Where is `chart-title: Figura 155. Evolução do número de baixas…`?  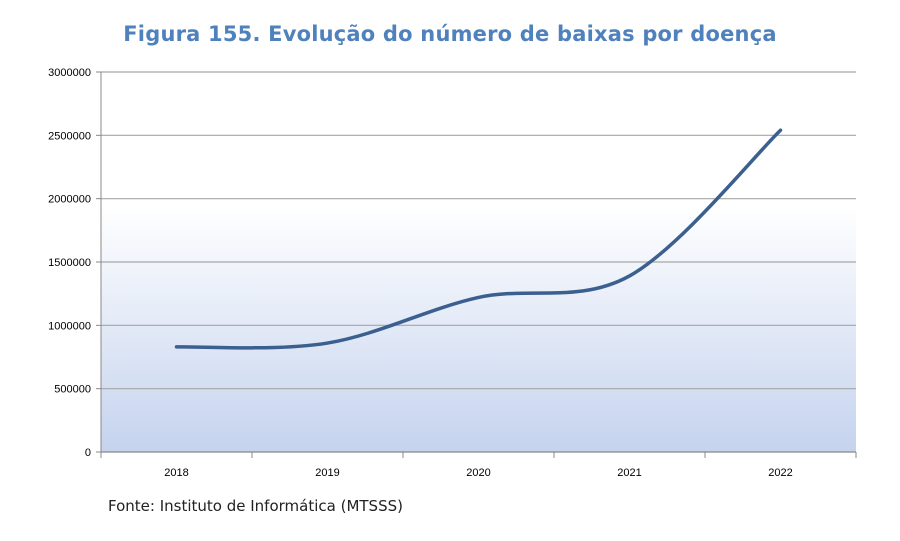
chart-title: Figura 155. Evolução do número de baixas… is located at coordinates (450, 34).